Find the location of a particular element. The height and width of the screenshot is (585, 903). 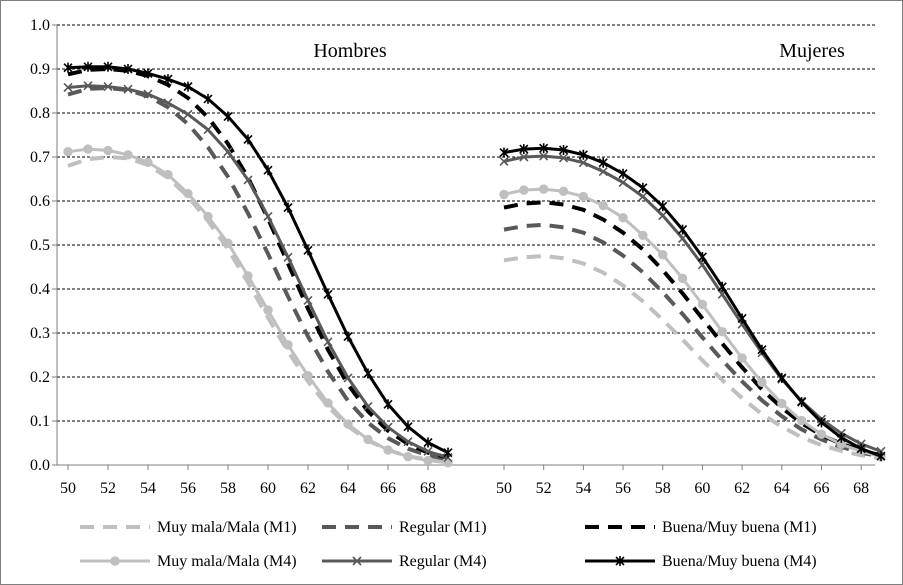

y-tick-label: 0.2 is located at coordinates (40, 377).